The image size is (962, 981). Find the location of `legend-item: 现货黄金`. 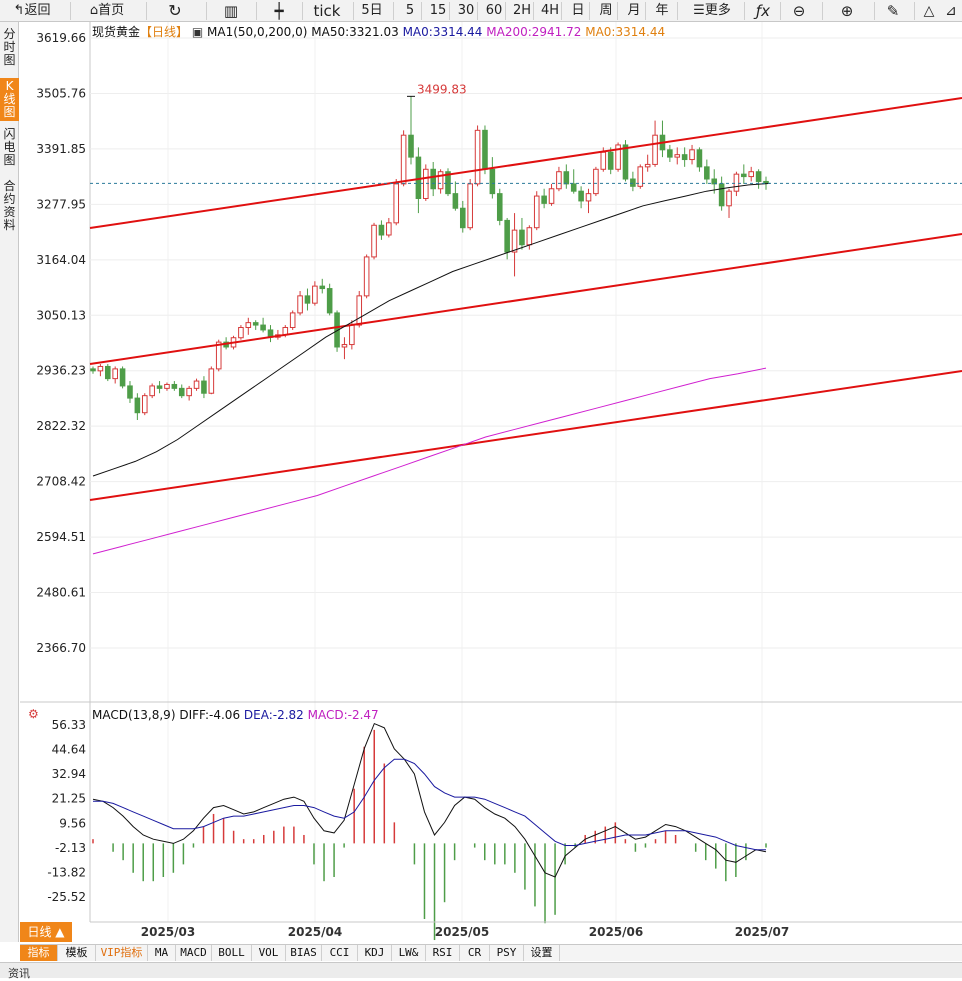

legend-item: 现货黄金 is located at coordinates (116, 31).